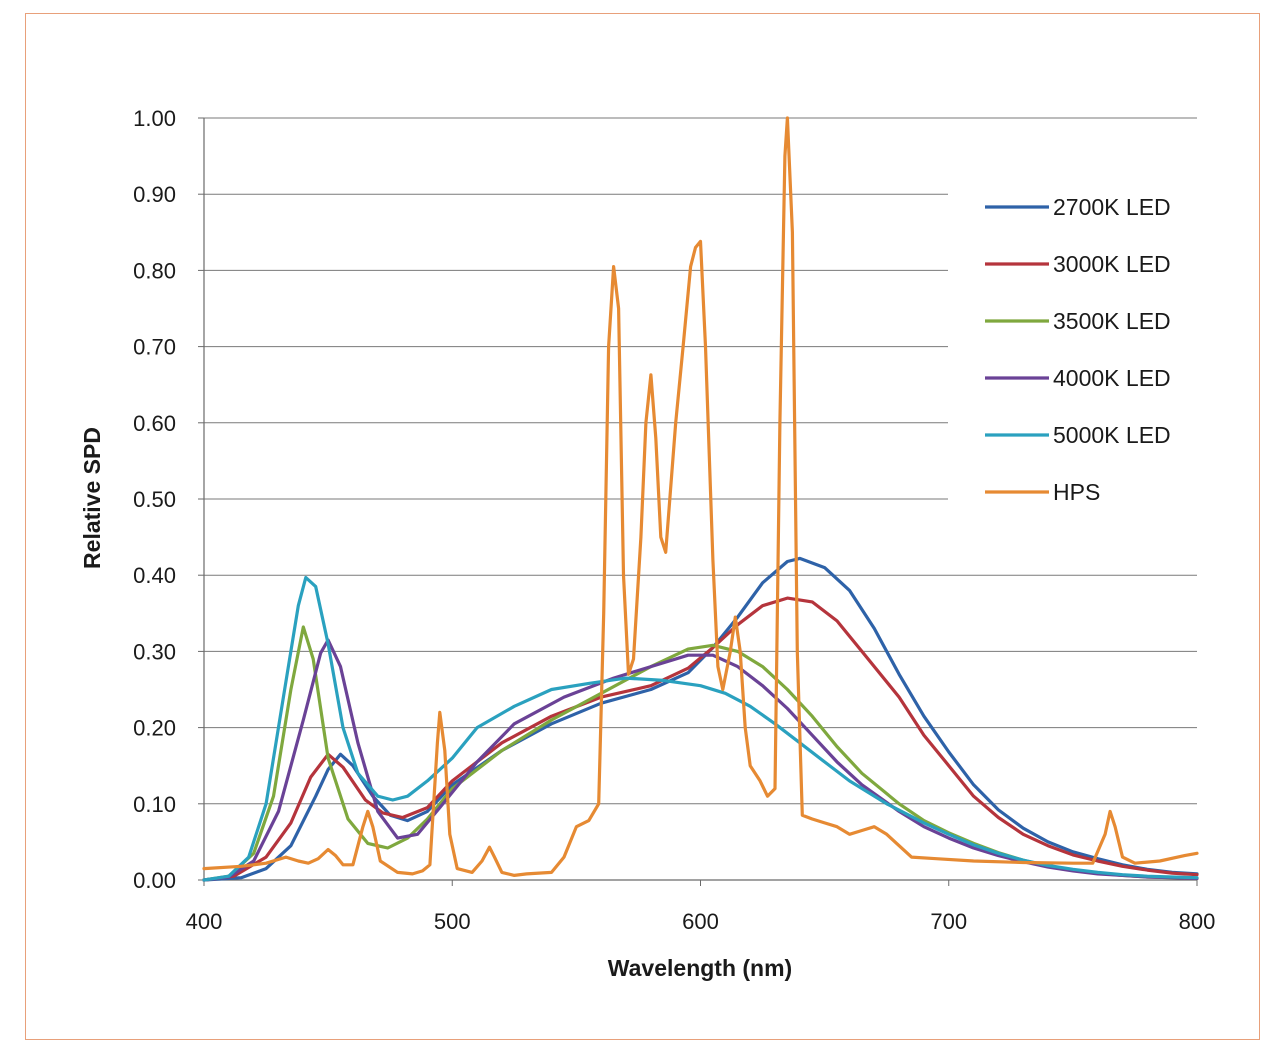 The height and width of the screenshot is (1057, 1280). What do you see at coordinates (1112, 378) in the screenshot?
I see `legend-label: 4000K LED` at bounding box center [1112, 378].